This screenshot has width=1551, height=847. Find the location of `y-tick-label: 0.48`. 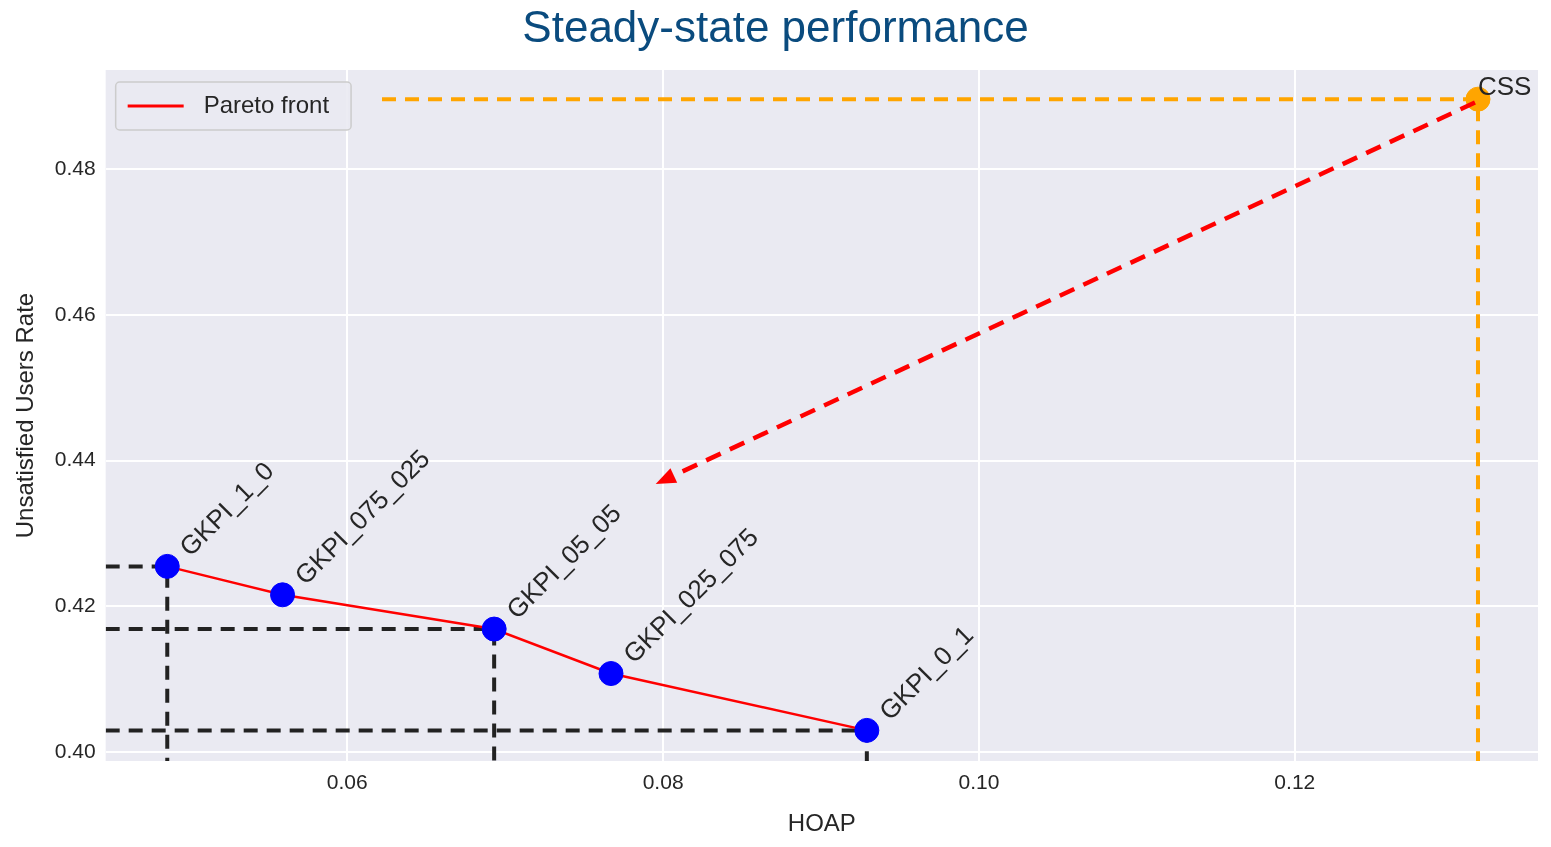

y-tick-label: 0.48 is located at coordinates (75, 167).